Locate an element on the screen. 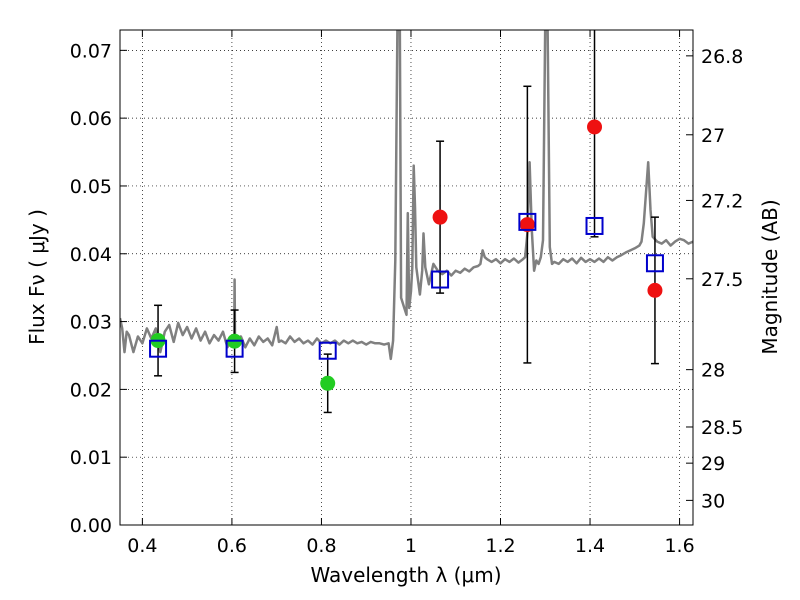 The image size is (800, 600). y-tick-label: 0.05 is located at coordinates (91, 187).